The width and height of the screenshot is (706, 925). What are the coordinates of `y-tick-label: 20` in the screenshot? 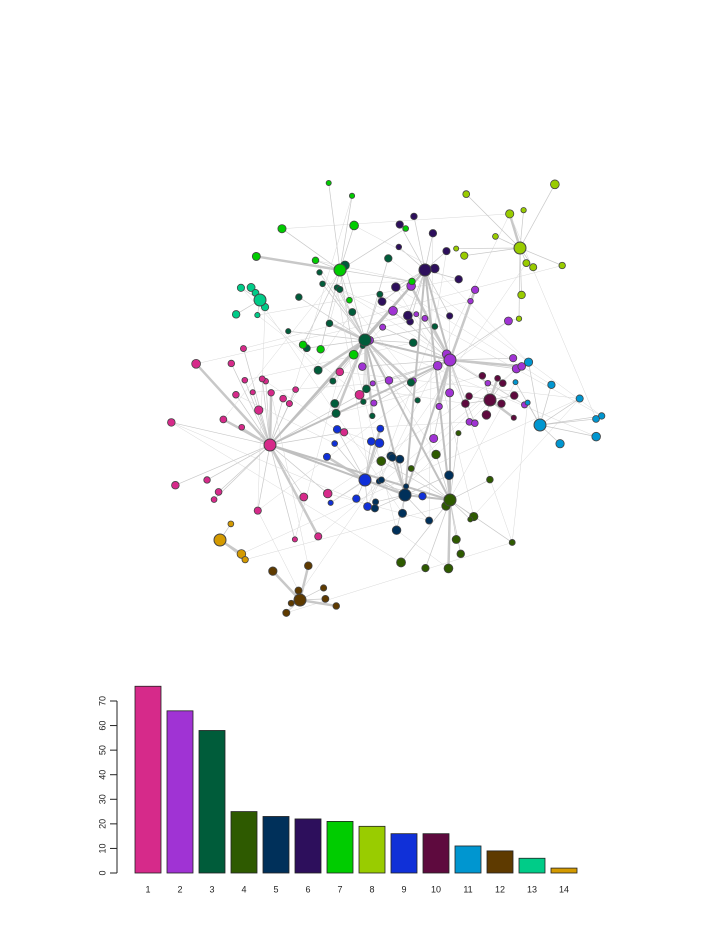 It's located at (102, 824).